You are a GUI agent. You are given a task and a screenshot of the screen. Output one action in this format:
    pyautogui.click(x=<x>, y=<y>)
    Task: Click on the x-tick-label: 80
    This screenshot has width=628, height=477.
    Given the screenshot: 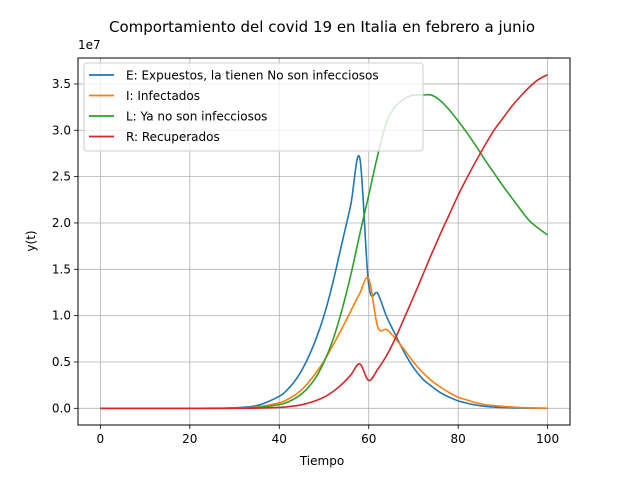 What is the action you would take?
    pyautogui.click(x=458, y=439)
    